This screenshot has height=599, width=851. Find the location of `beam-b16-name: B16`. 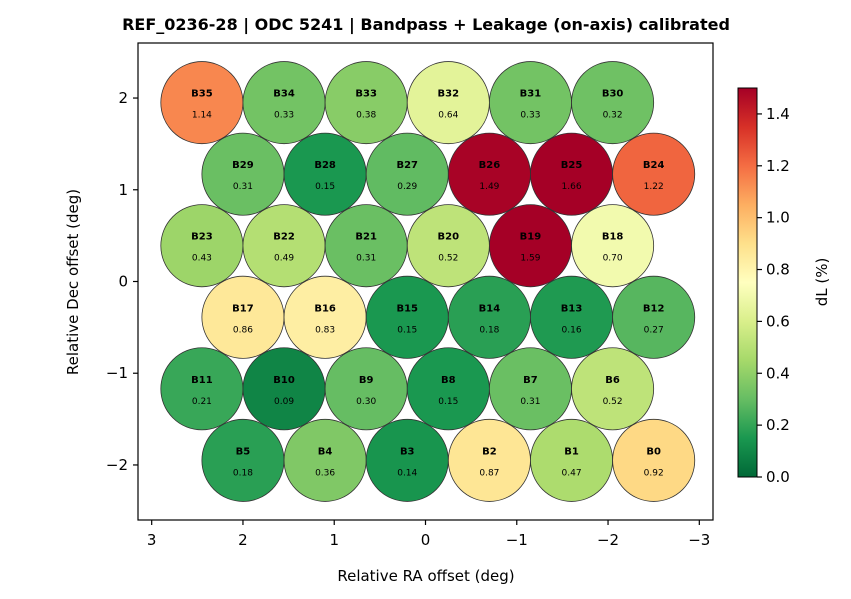

beam-b16-name: B16 is located at coordinates (325, 308).